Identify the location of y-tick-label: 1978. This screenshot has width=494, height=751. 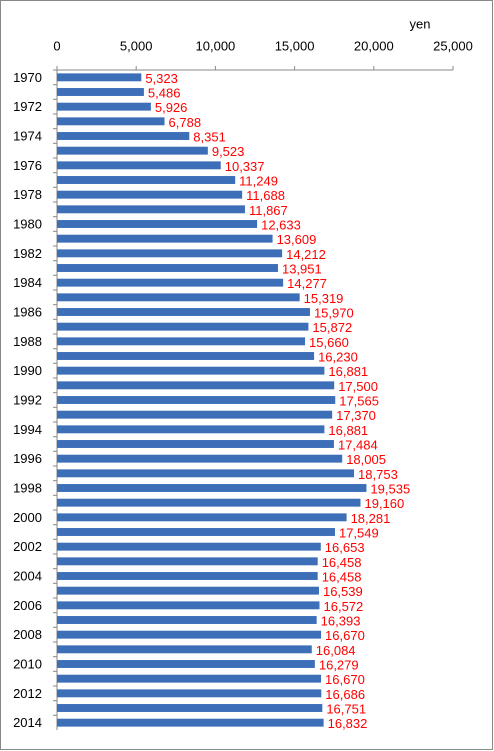
(27, 194).